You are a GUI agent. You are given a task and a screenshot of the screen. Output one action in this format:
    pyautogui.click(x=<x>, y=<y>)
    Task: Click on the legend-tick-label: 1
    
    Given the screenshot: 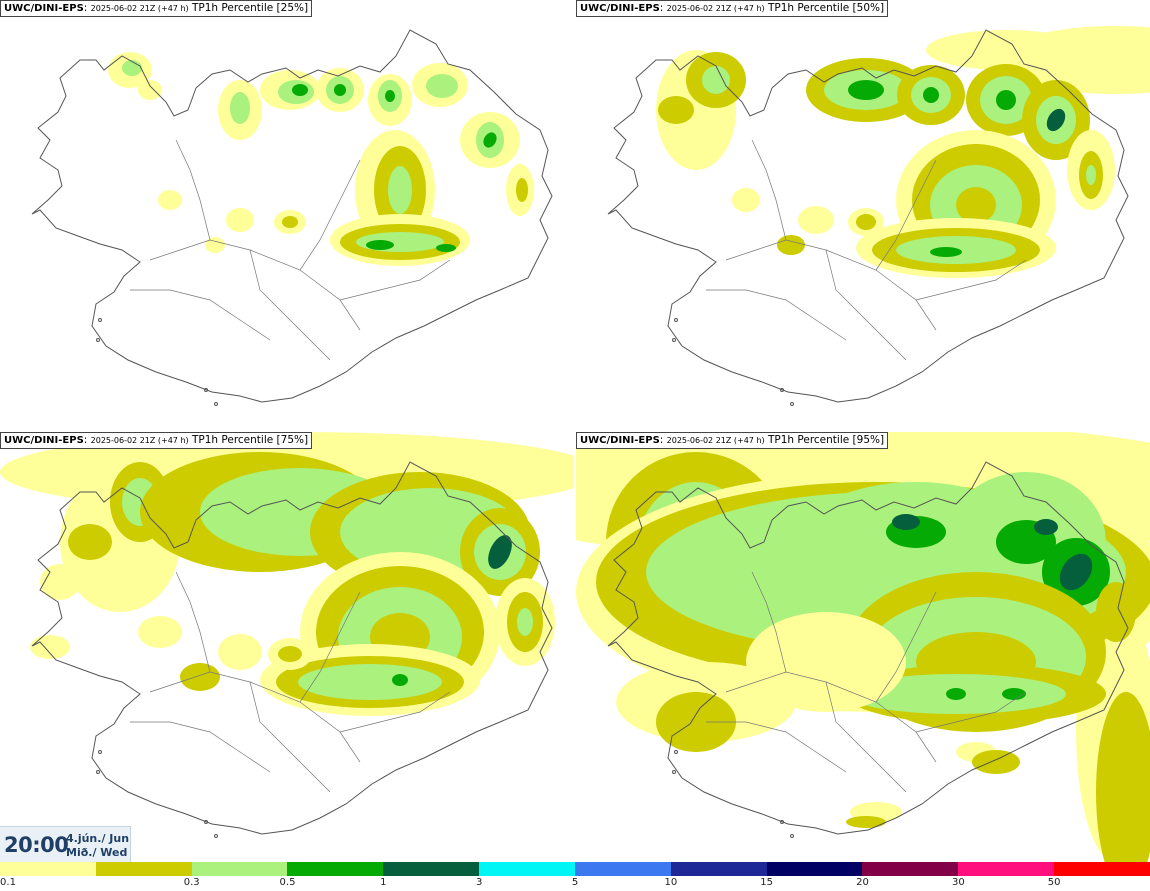 What is the action you would take?
    pyautogui.click(x=383, y=882)
    